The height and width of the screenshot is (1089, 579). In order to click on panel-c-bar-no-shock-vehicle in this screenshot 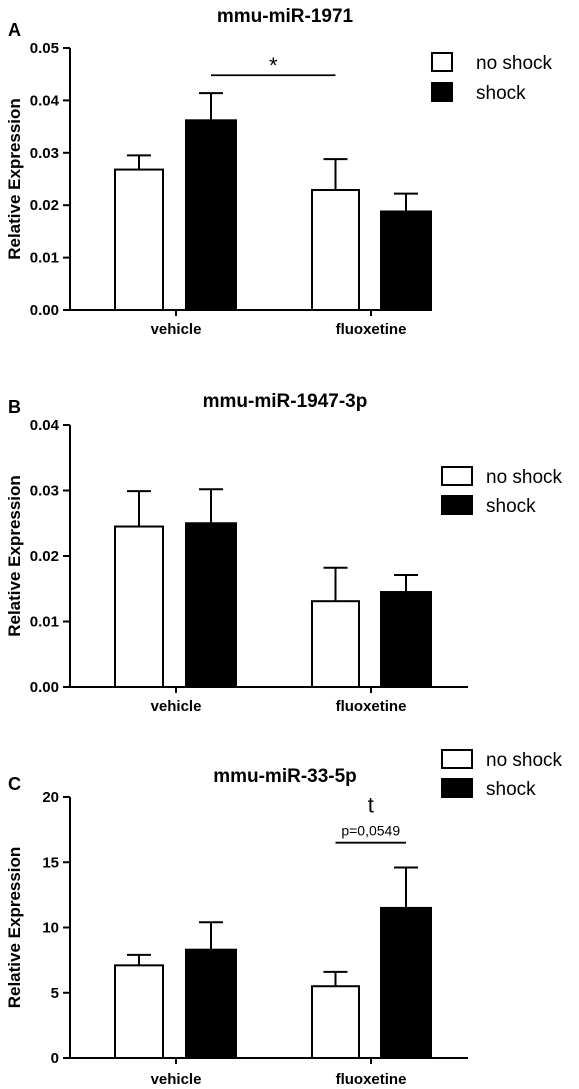, I will do `click(139, 1011)`.